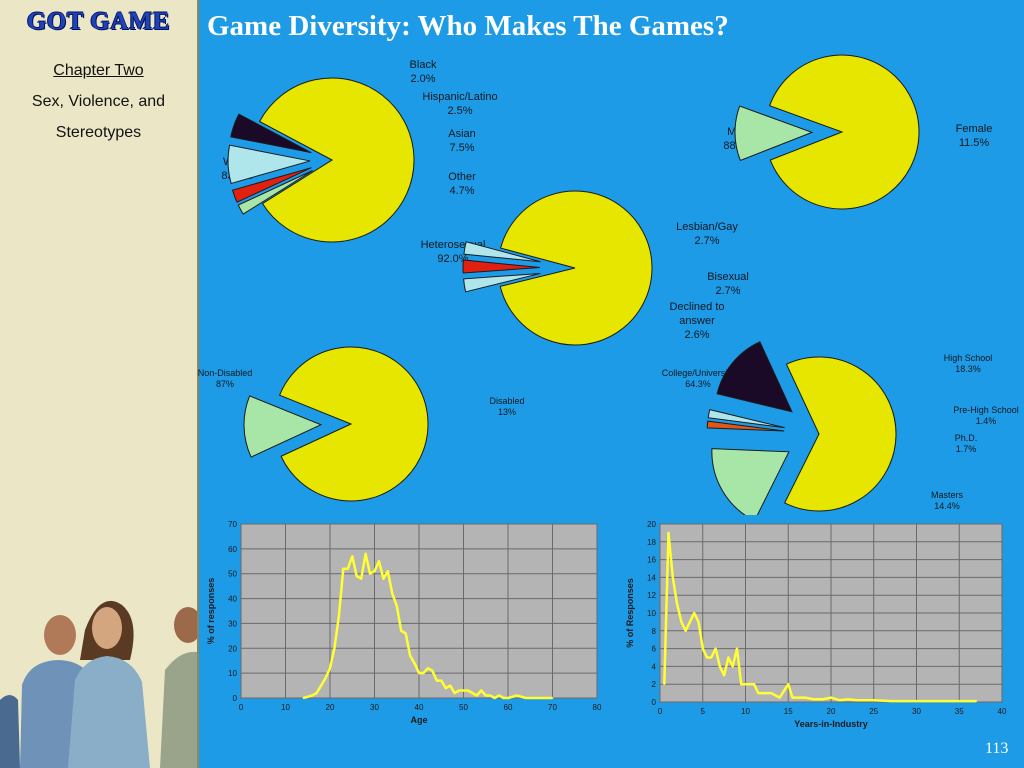  Describe the element at coordinates (275, 192) in the screenshot. I see `pie-slice-black` at that location.